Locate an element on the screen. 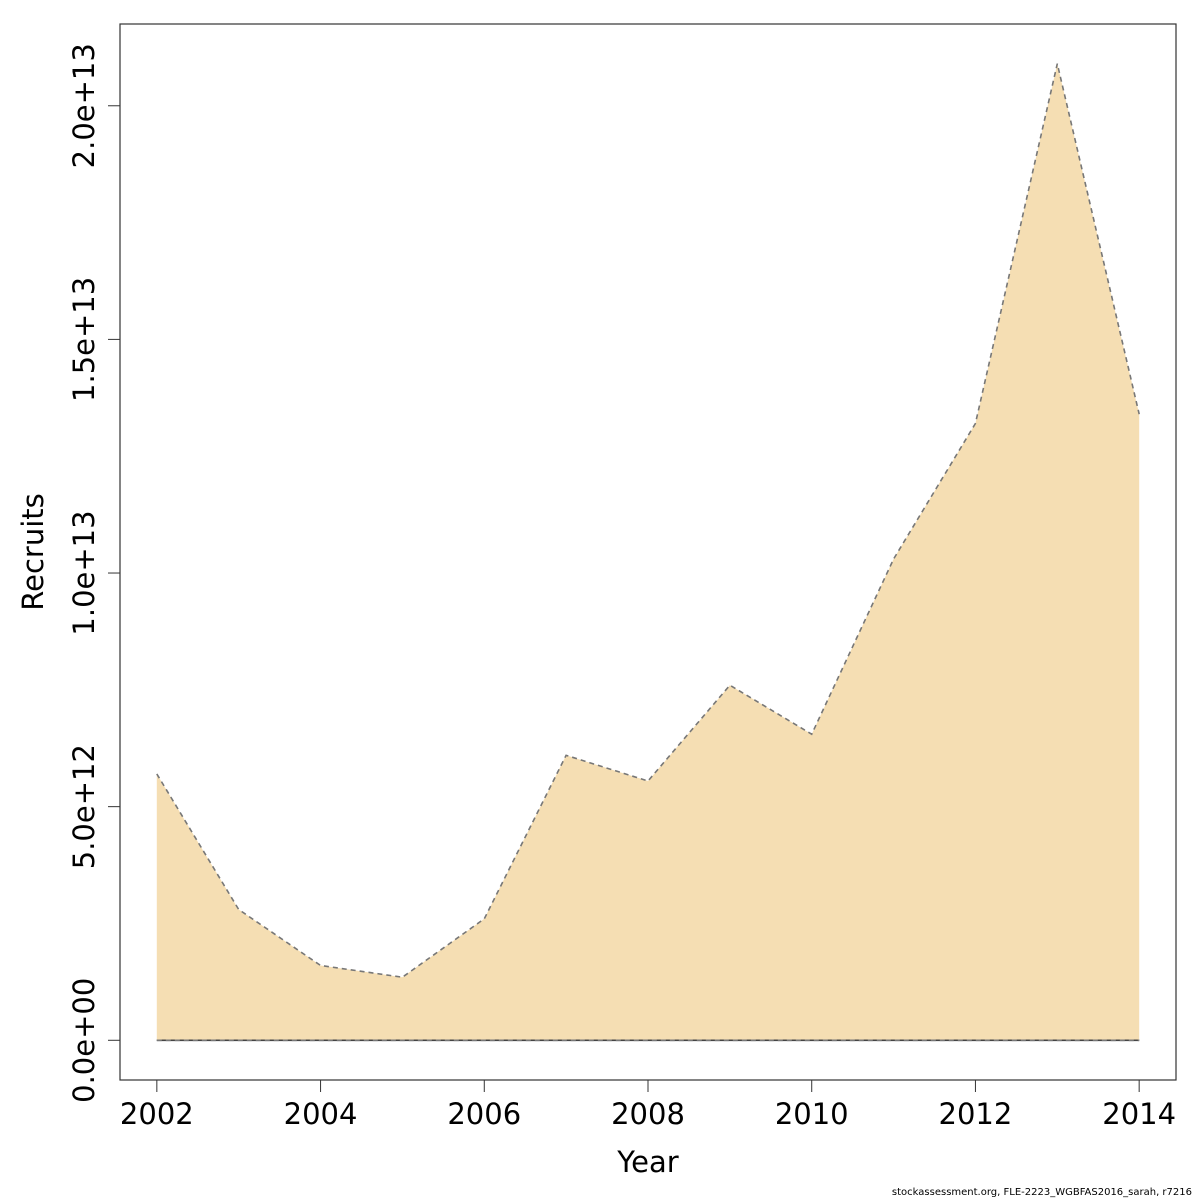 Image resolution: width=1200 pixels, height=1200 pixels. y-axis: 0.0e+00 5.0e+12 1.0e+13 1.5e+13 2.0e+13 is located at coordinates (93, 573).